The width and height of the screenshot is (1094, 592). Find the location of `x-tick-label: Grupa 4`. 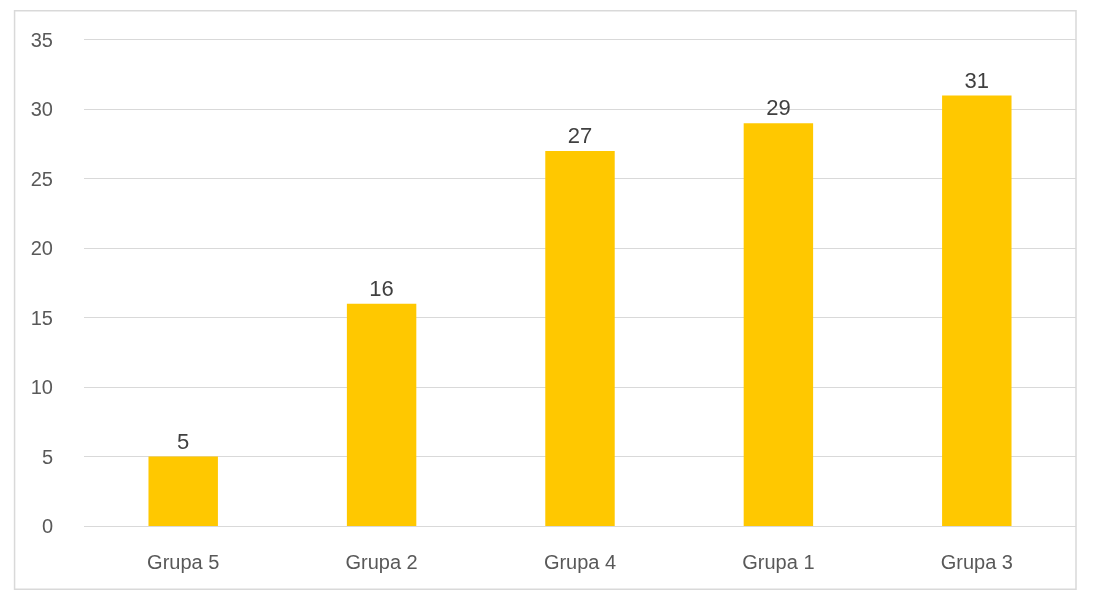

x-tick-label: Grupa 4 is located at coordinates (580, 562).